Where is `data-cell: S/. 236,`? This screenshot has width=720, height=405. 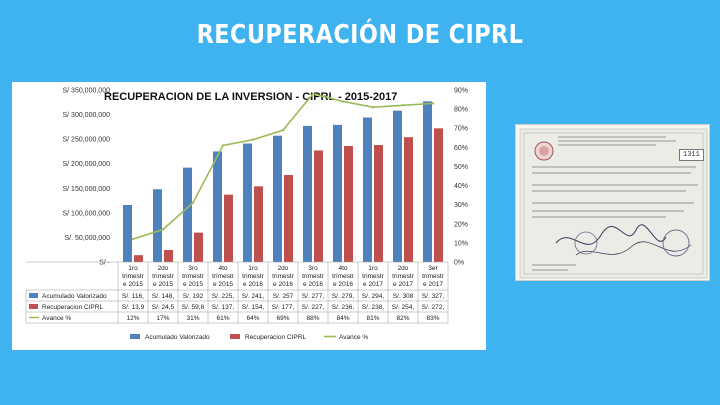
data-cell: S/. 236, is located at coordinates (343, 307).